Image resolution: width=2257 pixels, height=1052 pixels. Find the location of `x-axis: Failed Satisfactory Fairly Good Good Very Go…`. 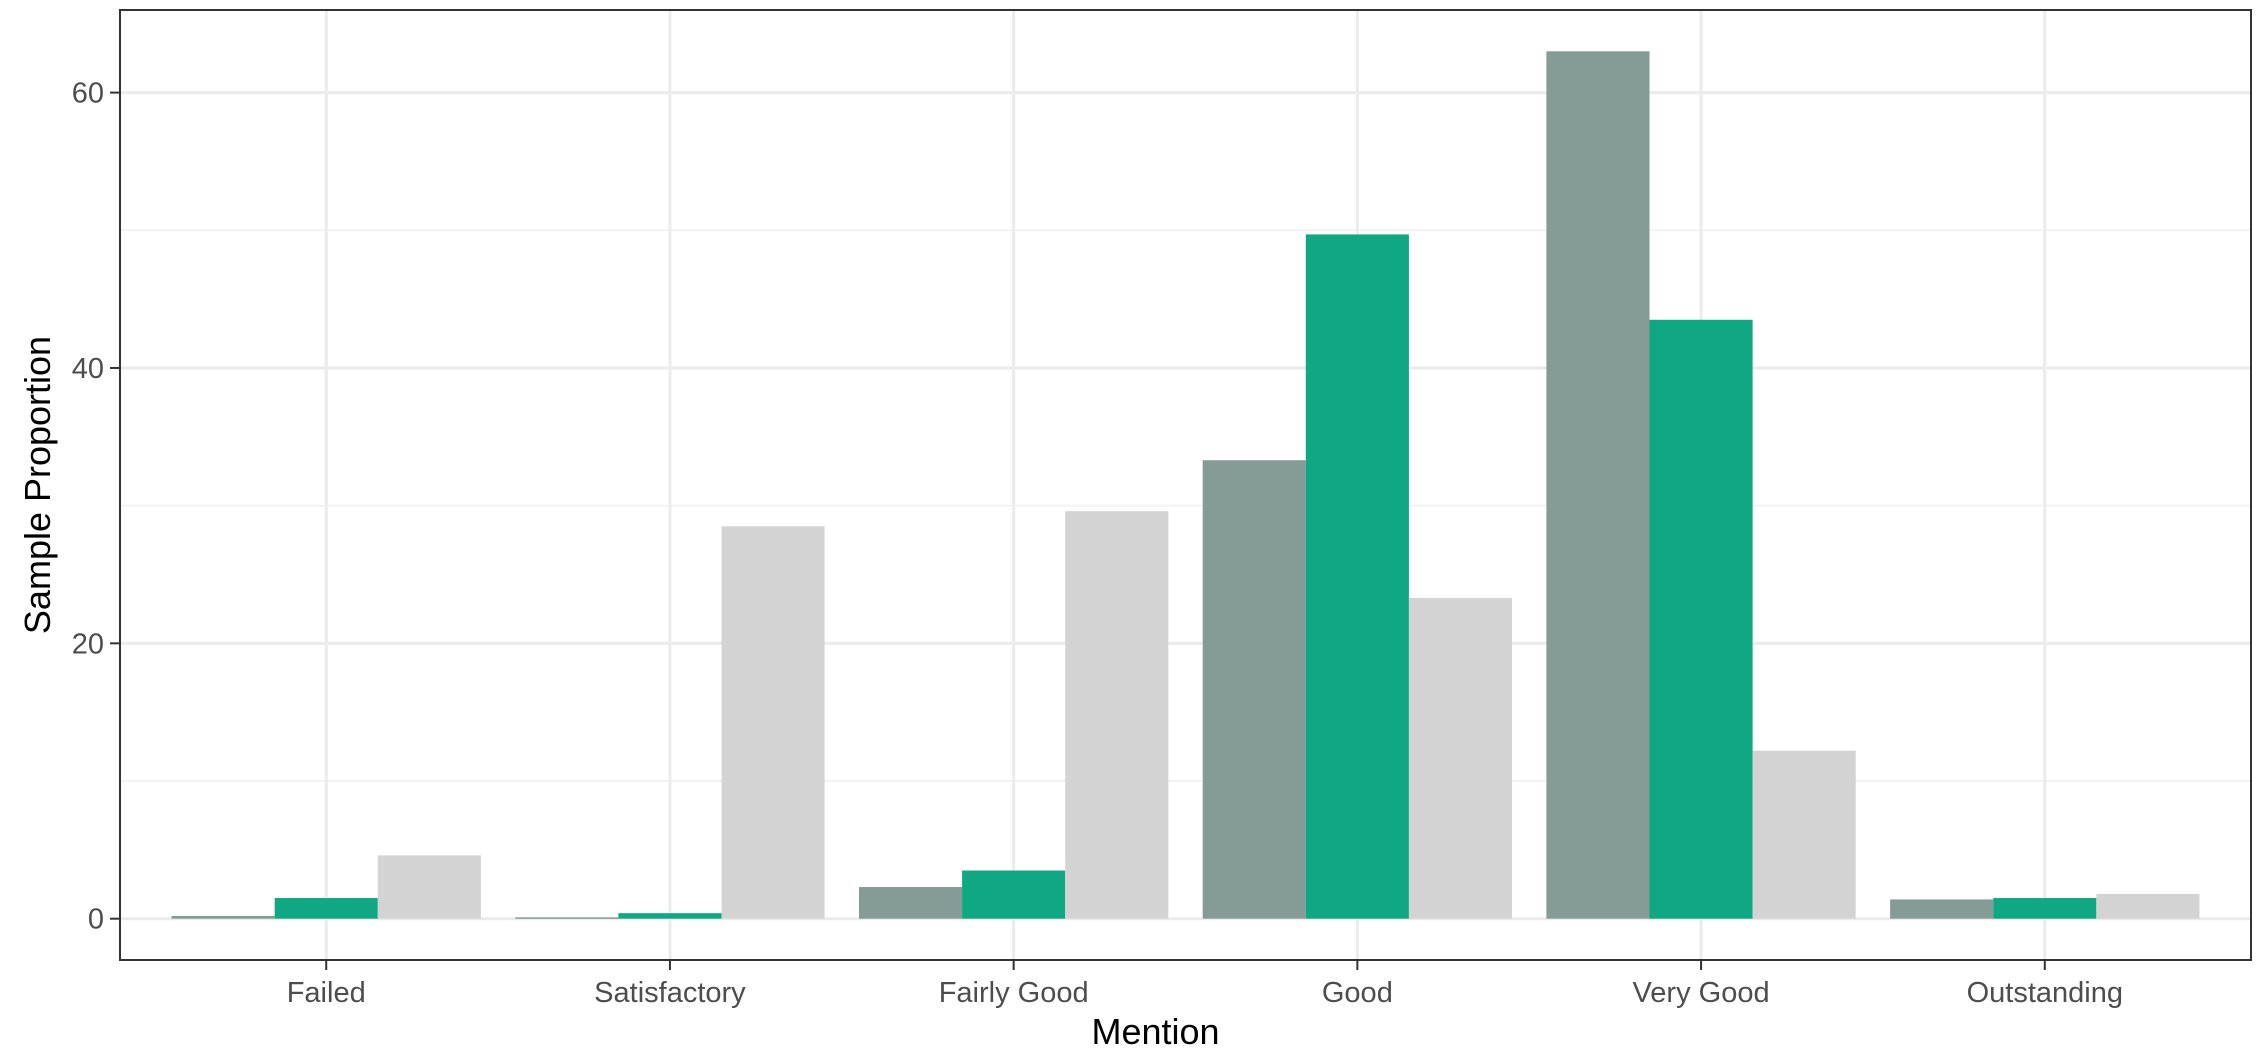

x-axis: Failed Satisfactory Fairly Good Good Very Go… is located at coordinates (1205, 984).